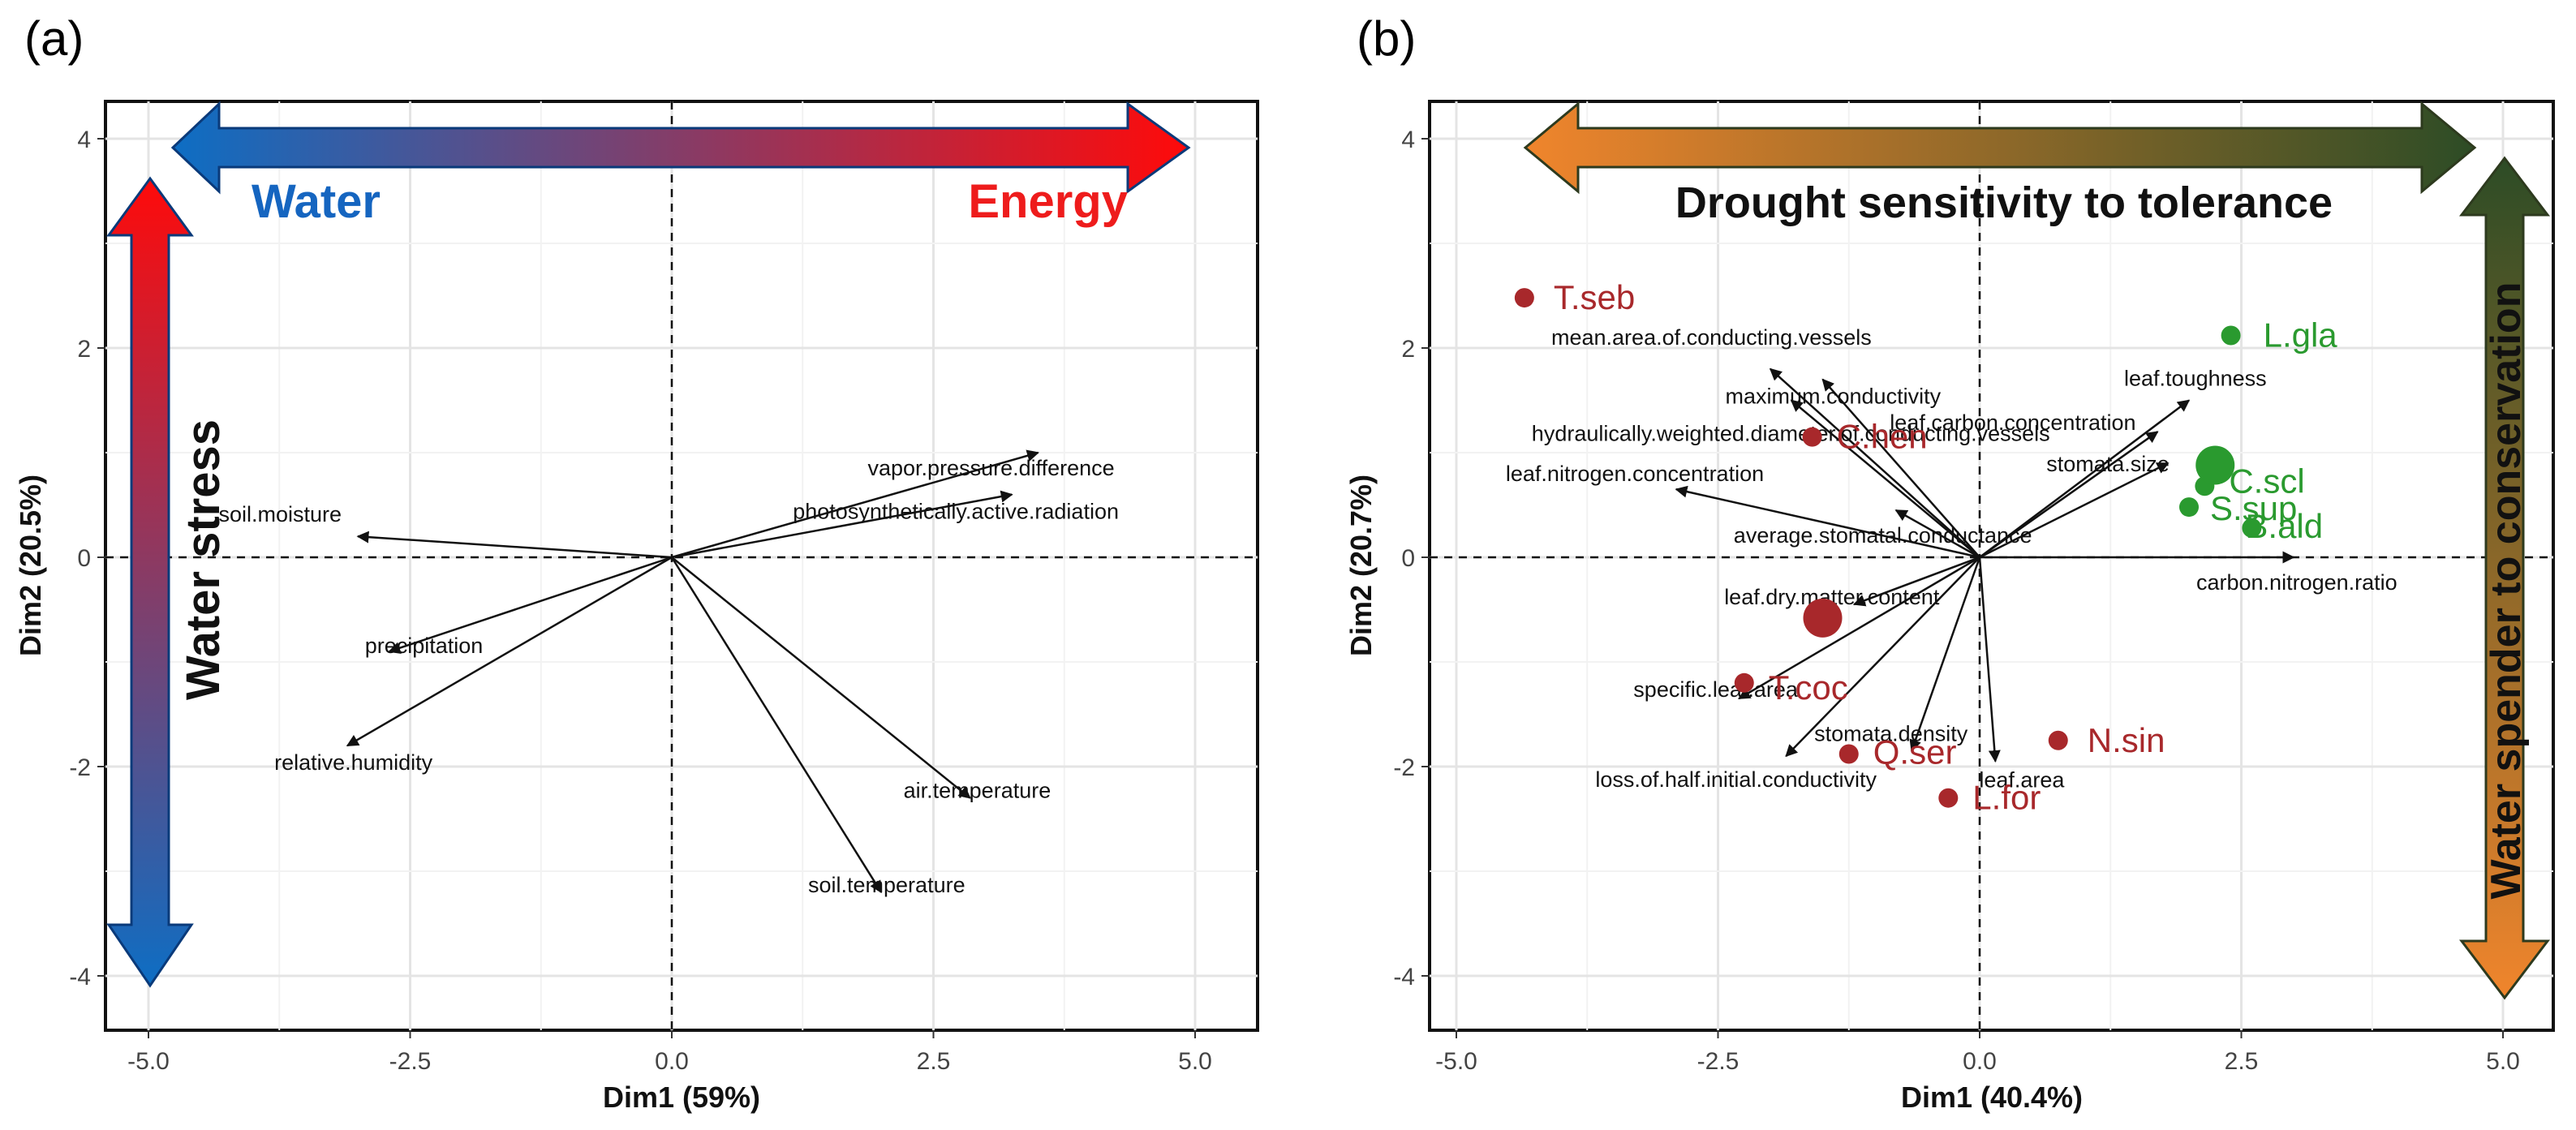  Describe the element at coordinates (1048, 202) in the screenshot. I see `energy-label: Energy` at that location.